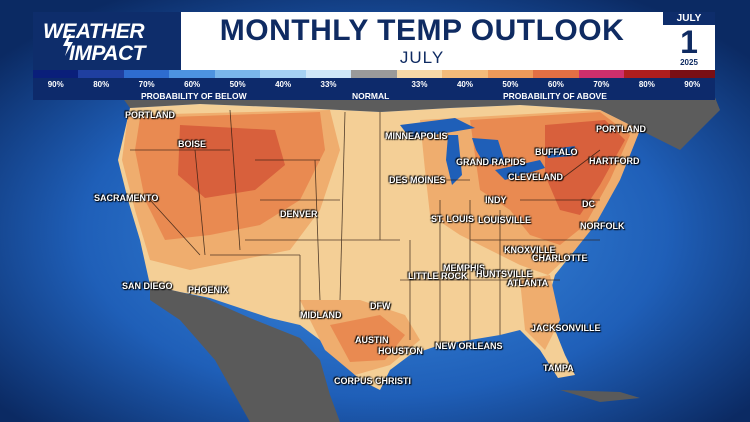  What do you see at coordinates (454, 160) in the screenshot?
I see `lake-michigan` at bounding box center [454, 160].